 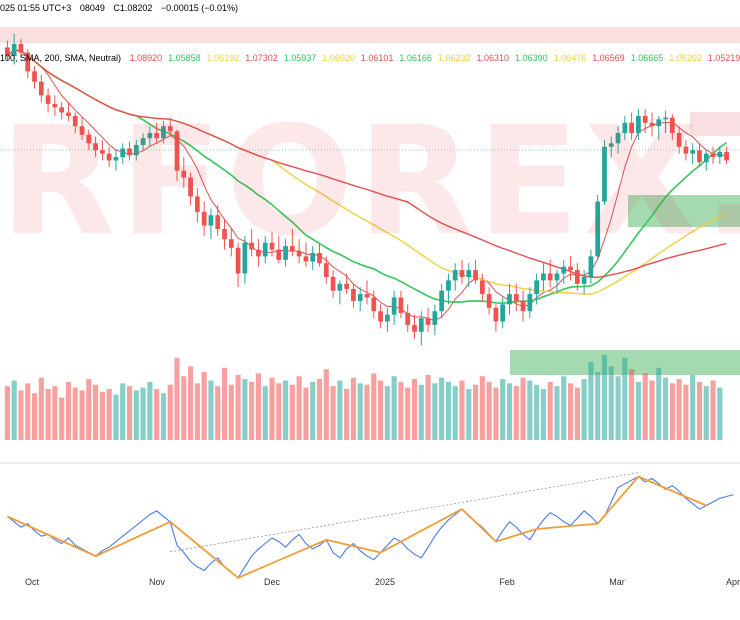 What do you see at coordinates (404, 512) in the screenshot?
I see `rsi-trendline` at bounding box center [404, 512].